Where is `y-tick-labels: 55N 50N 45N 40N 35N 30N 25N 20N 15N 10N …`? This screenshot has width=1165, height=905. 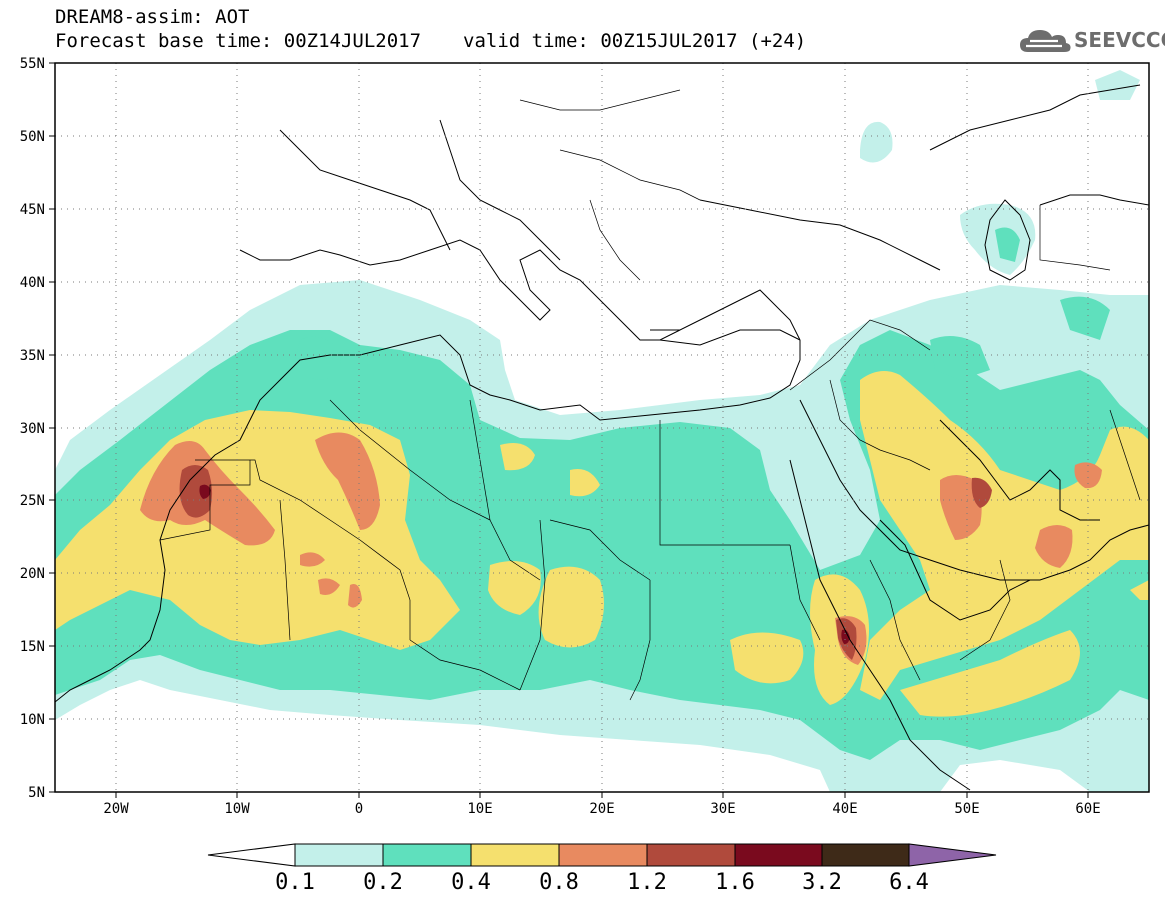 y-tick-labels: 55N 50N 45N 40N 35N 30N 25N 20N 15N 10N … is located at coordinates (32, 428).